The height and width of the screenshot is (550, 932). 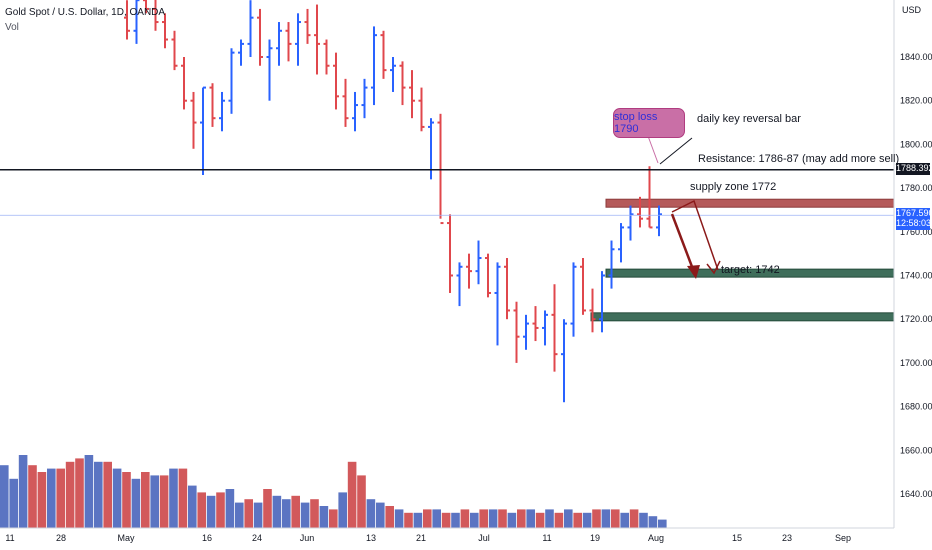 I want to click on time-tick-label: 13, so click(x=371, y=538).